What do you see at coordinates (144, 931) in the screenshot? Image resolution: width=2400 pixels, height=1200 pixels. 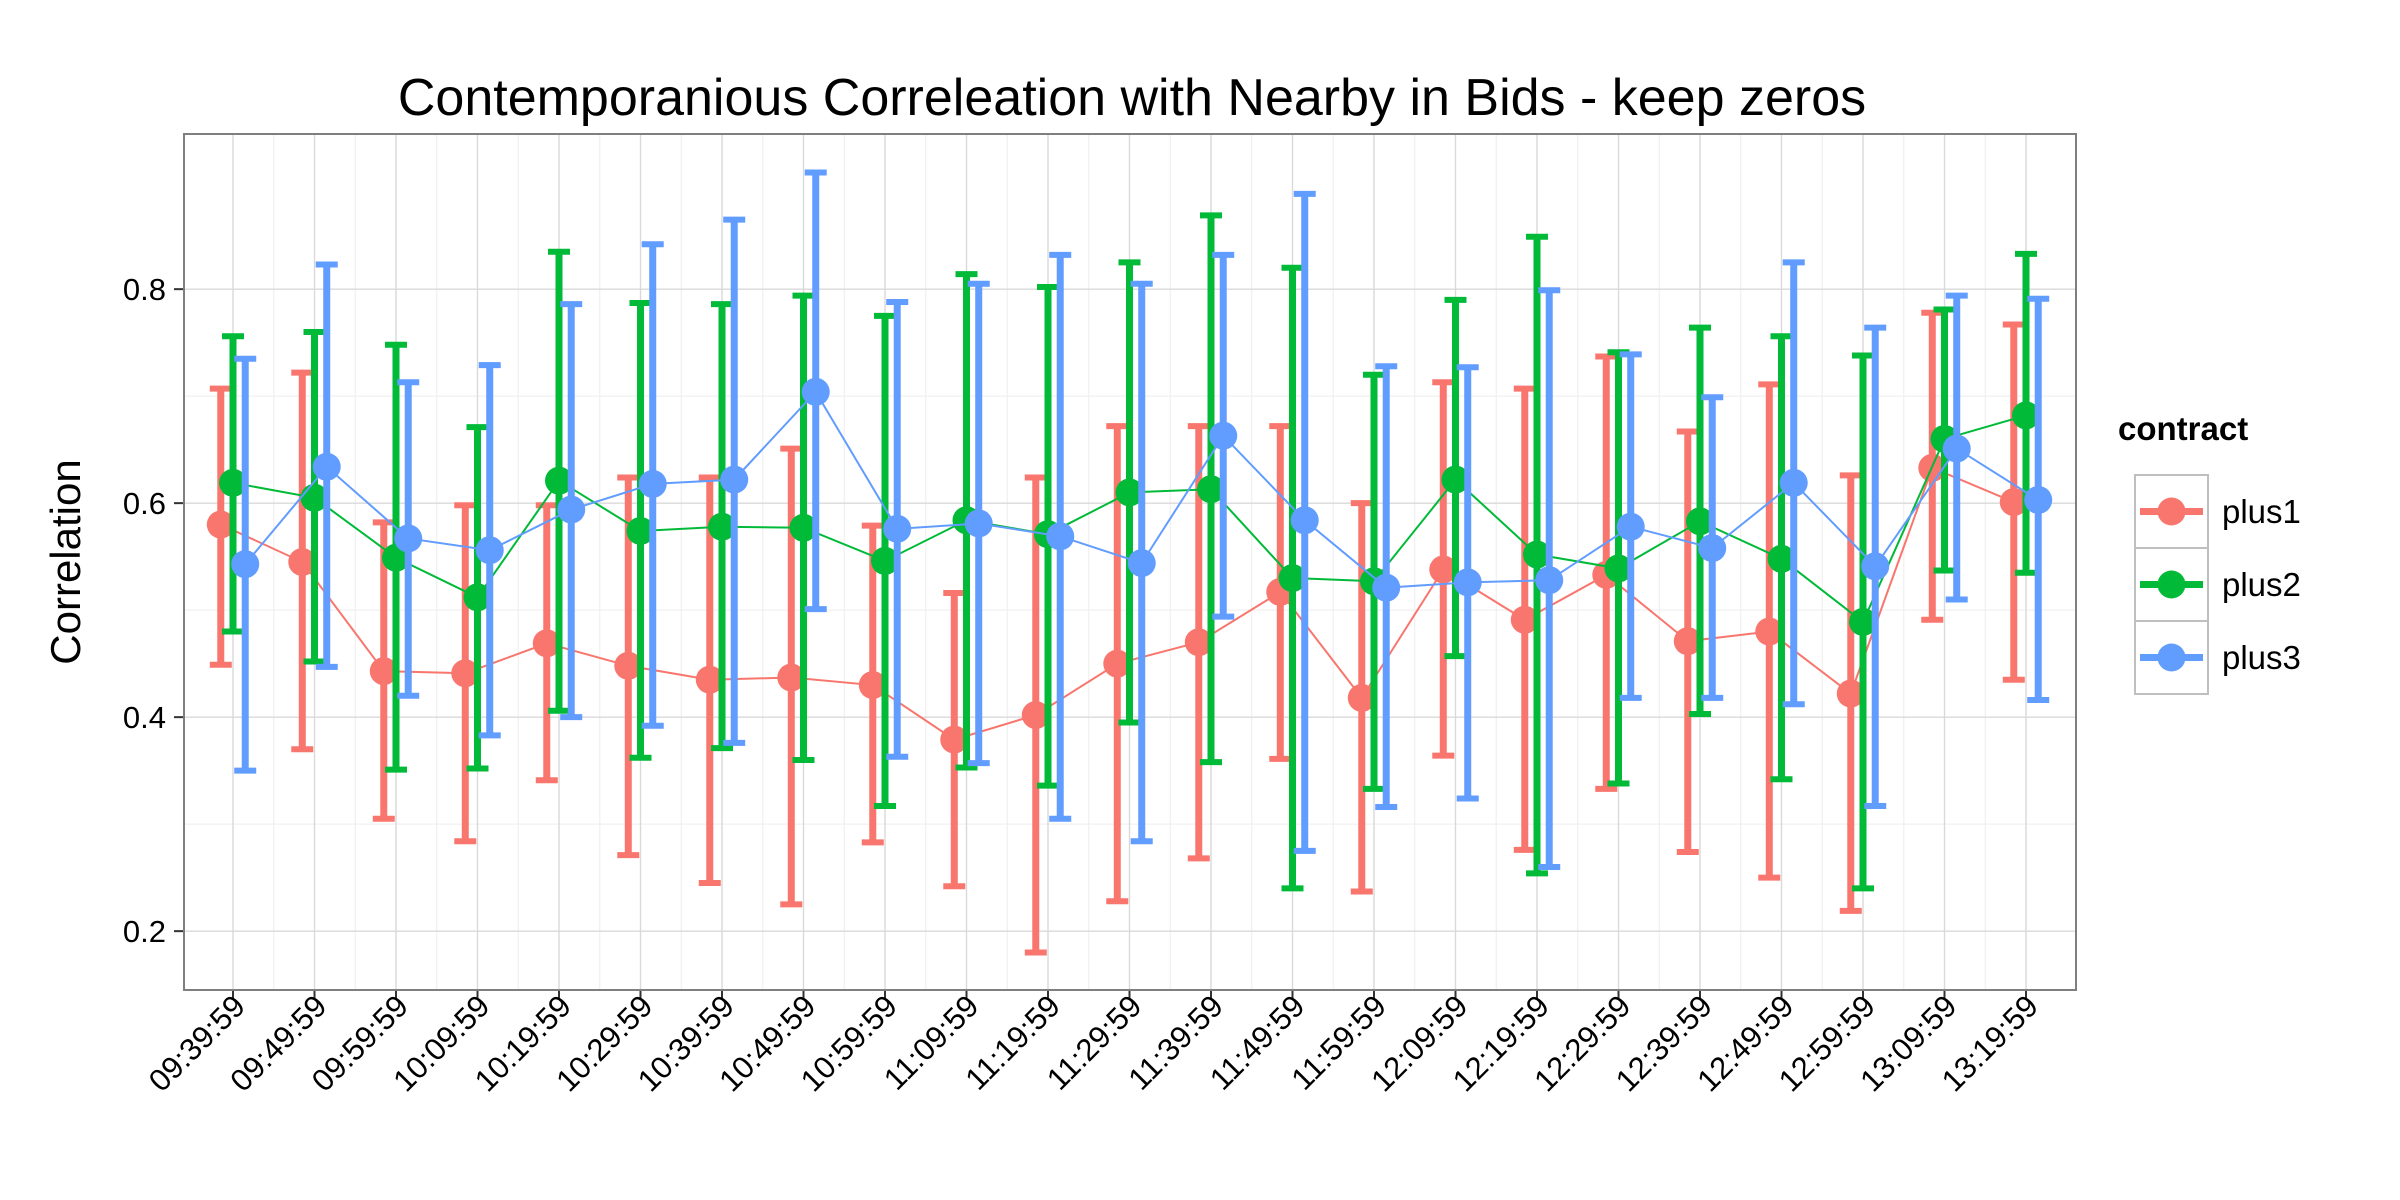 I see `y-tick-label: 0.2` at bounding box center [144, 931].